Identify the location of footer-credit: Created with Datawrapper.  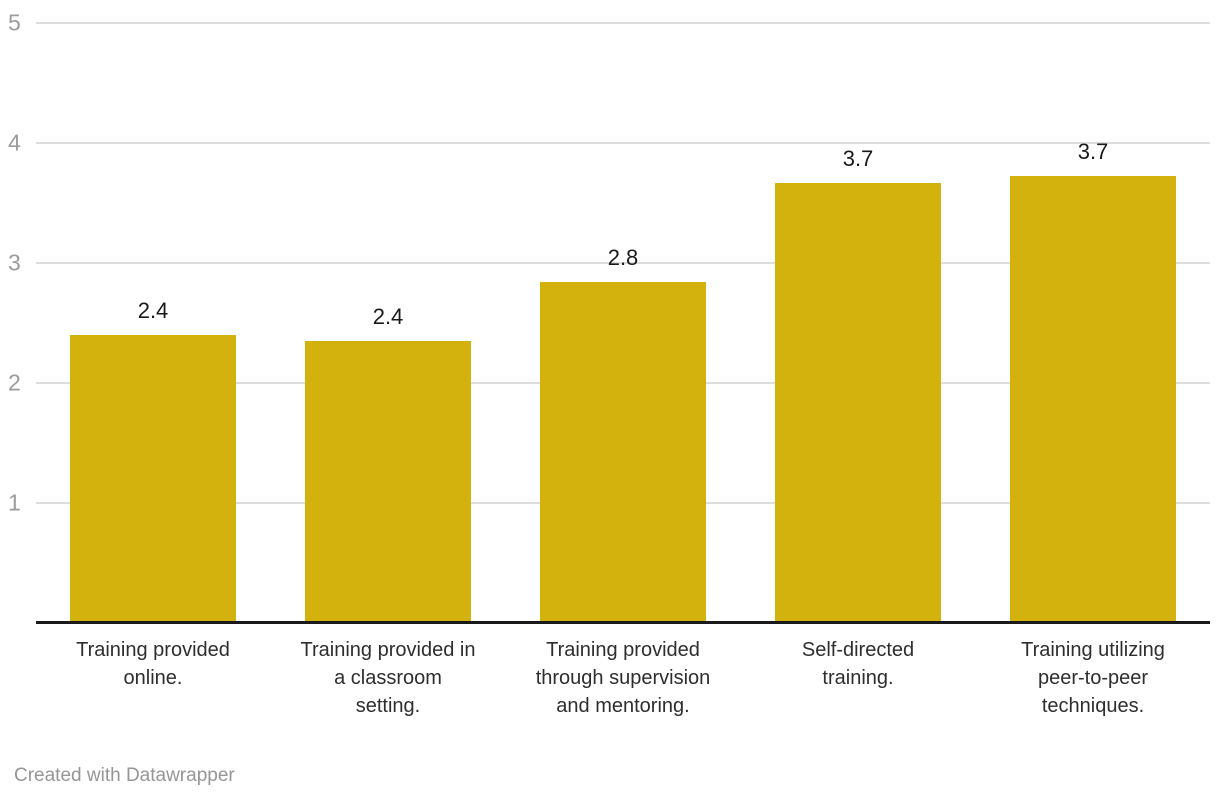
(124, 775).